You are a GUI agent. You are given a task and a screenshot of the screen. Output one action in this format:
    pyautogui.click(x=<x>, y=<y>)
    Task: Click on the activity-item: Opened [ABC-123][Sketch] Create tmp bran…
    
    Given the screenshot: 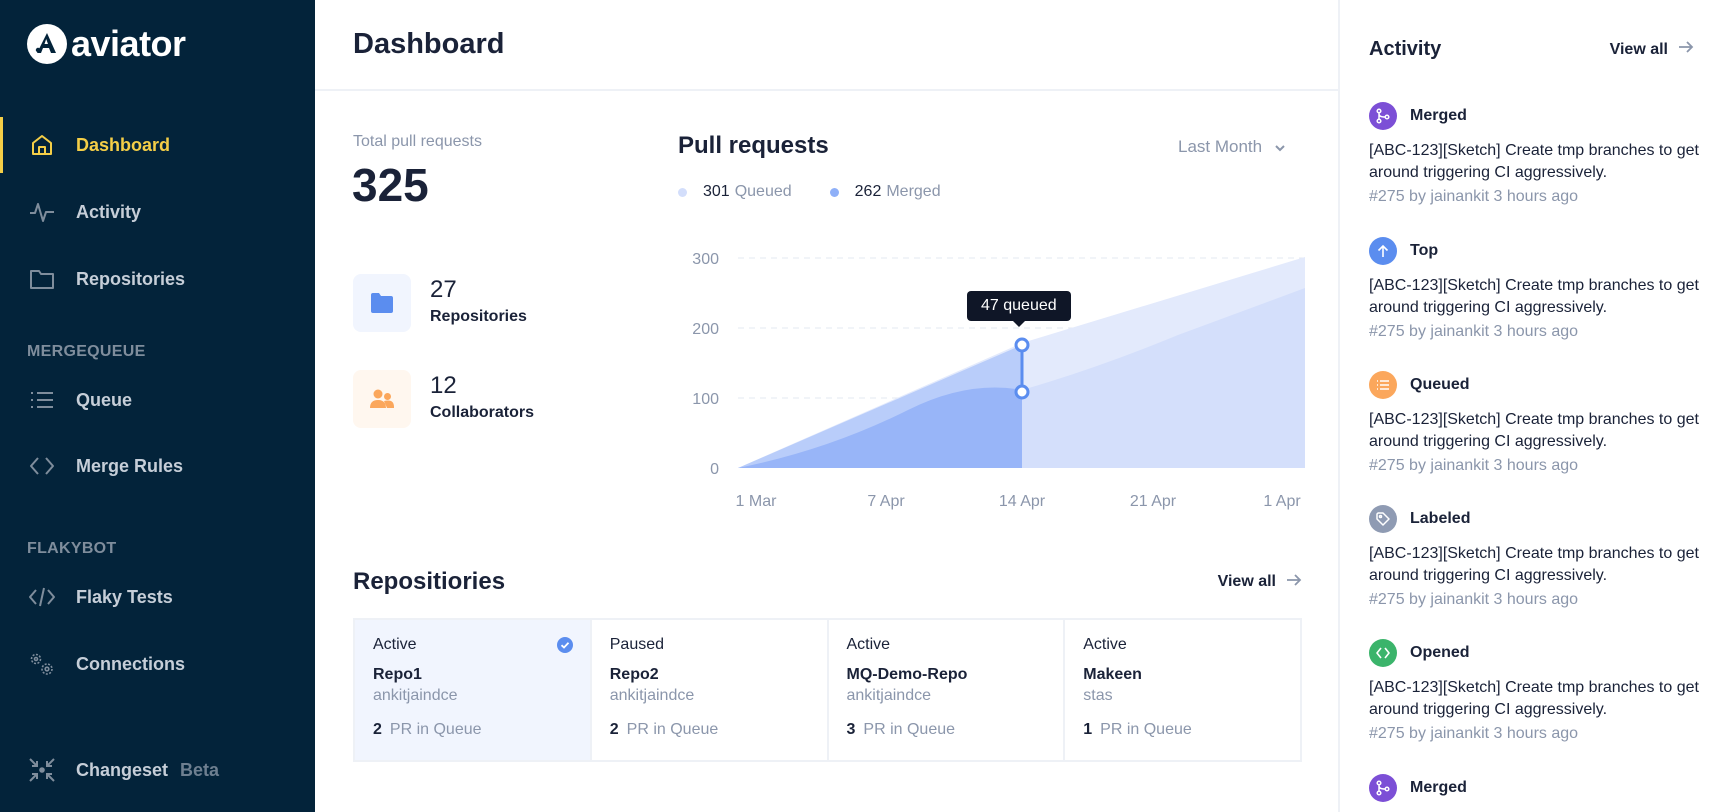 What is the action you would take?
    pyautogui.click(x=1534, y=691)
    